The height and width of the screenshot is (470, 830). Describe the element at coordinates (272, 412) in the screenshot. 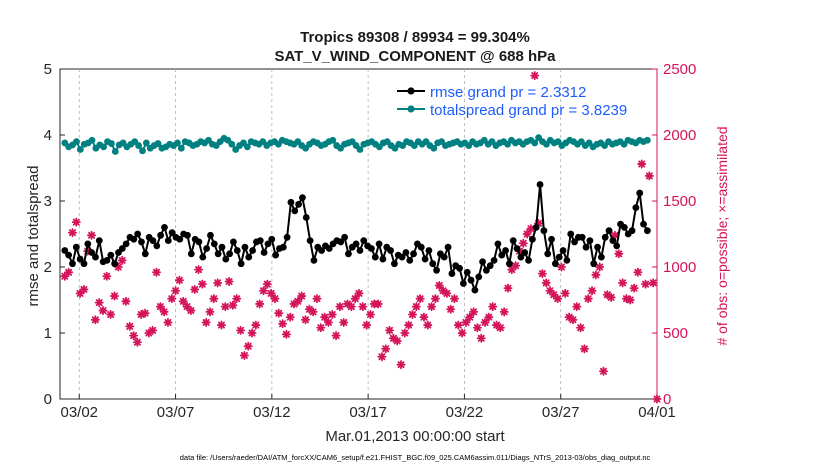

I see `x-tick-label: 03/12` at that location.